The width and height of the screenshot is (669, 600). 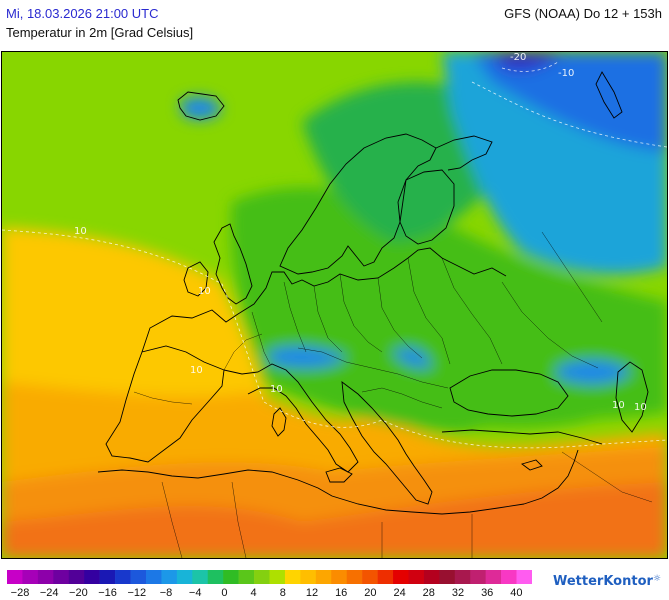 What do you see at coordinates (569, 102) in the screenshot?
I see `zone-arctic` at bounding box center [569, 102].